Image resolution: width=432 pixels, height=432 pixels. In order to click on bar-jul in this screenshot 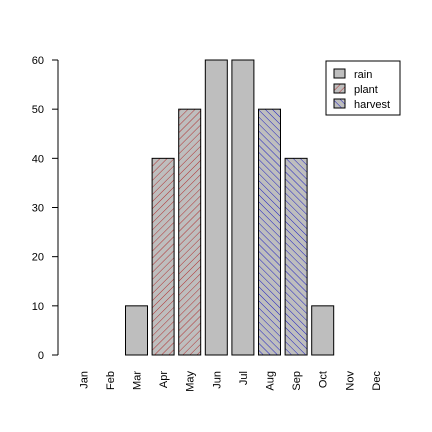, I will do `click(243, 207)`.